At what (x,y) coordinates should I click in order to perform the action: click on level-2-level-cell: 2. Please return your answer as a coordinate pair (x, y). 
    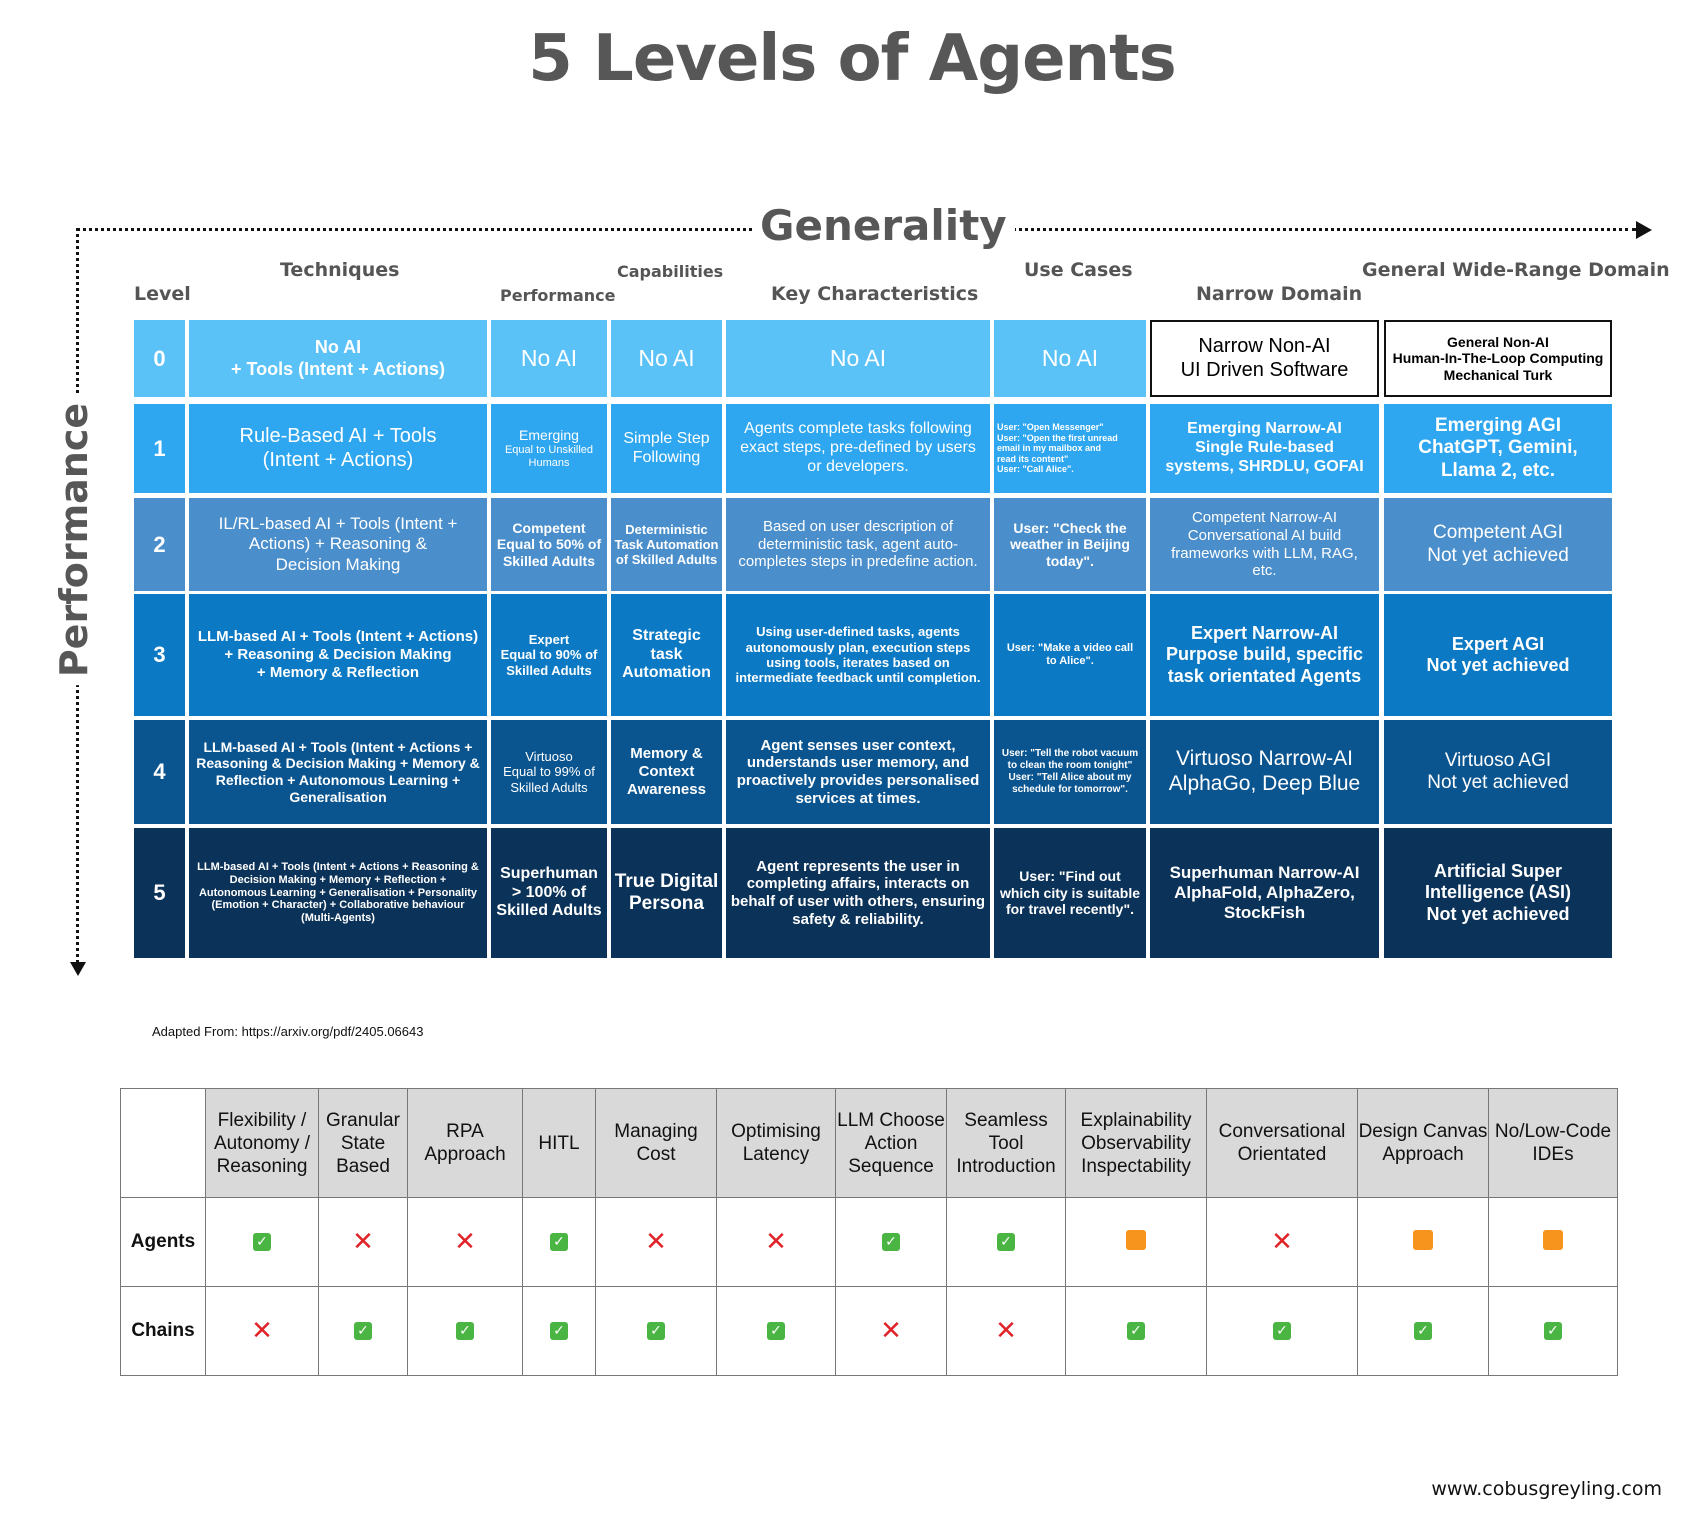
    Looking at the image, I should click on (159, 544).